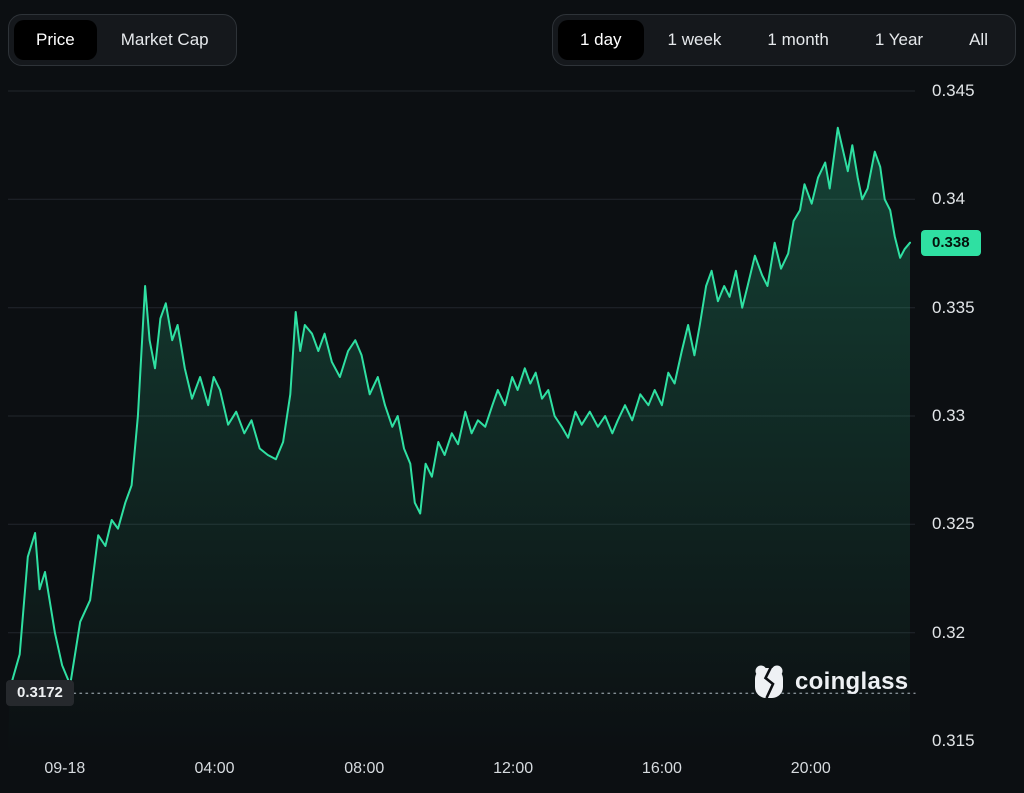 This screenshot has height=793, width=1024. Describe the element at coordinates (65, 768) in the screenshot. I see `x-axis-label: 09-18` at that location.